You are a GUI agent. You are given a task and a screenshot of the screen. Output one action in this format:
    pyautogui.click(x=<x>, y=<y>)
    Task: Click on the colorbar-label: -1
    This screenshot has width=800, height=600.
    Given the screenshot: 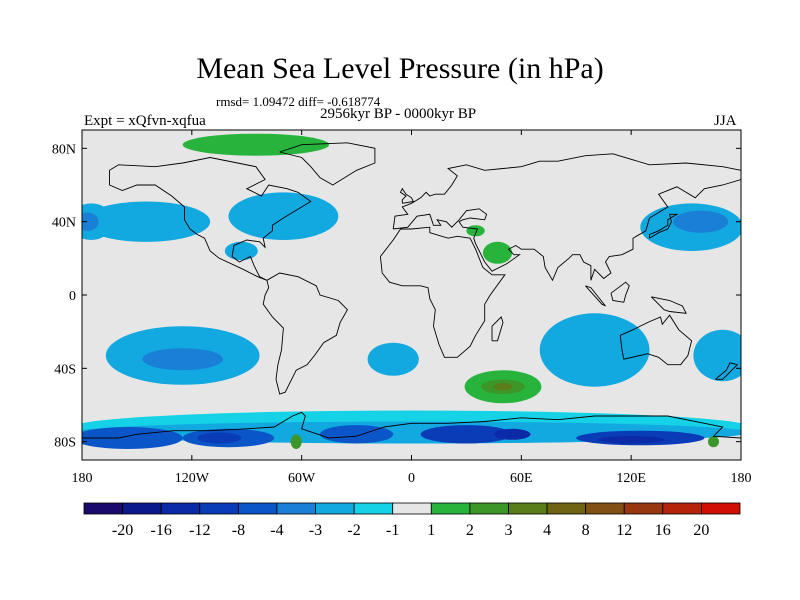 What is the action you would take?
    pyautogui.click(x=392, y=530)
    